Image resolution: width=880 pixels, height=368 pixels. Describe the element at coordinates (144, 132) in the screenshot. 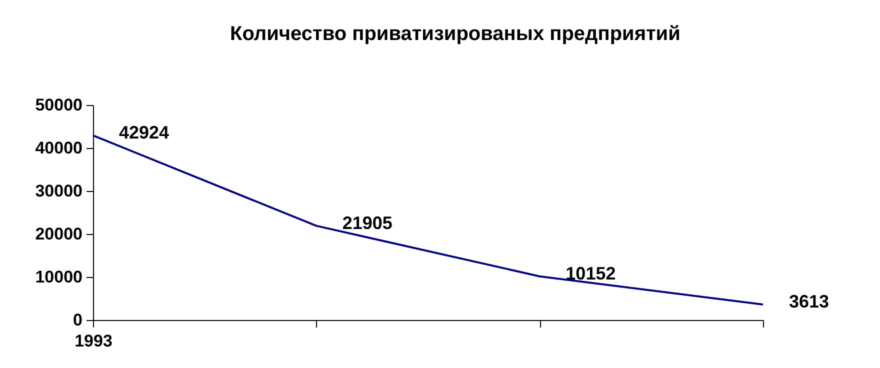

I see `data-label: 42924` at that location.